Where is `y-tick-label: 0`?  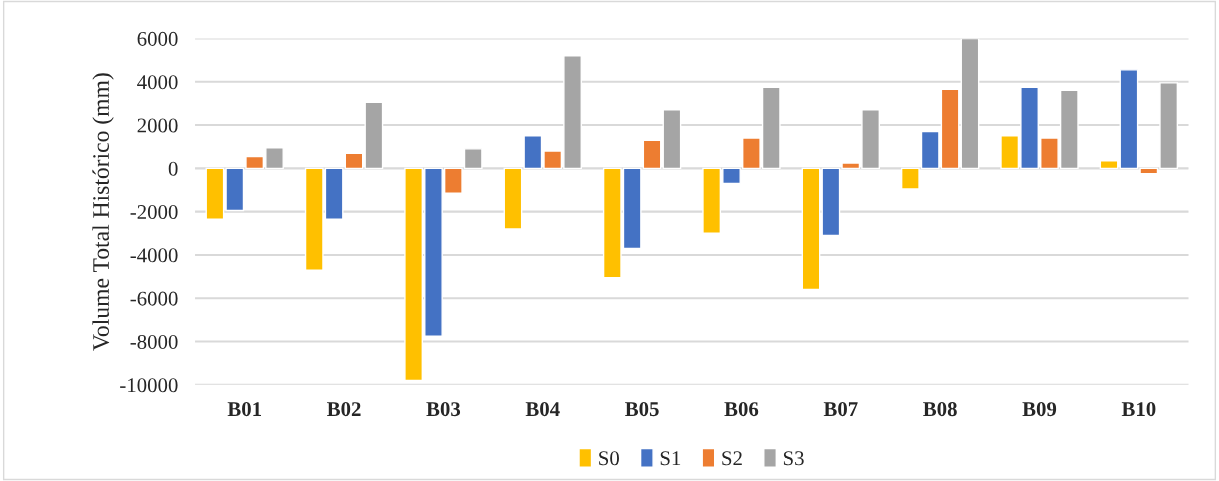 y-tick-label: 0 is located at coordinates (173, 168).